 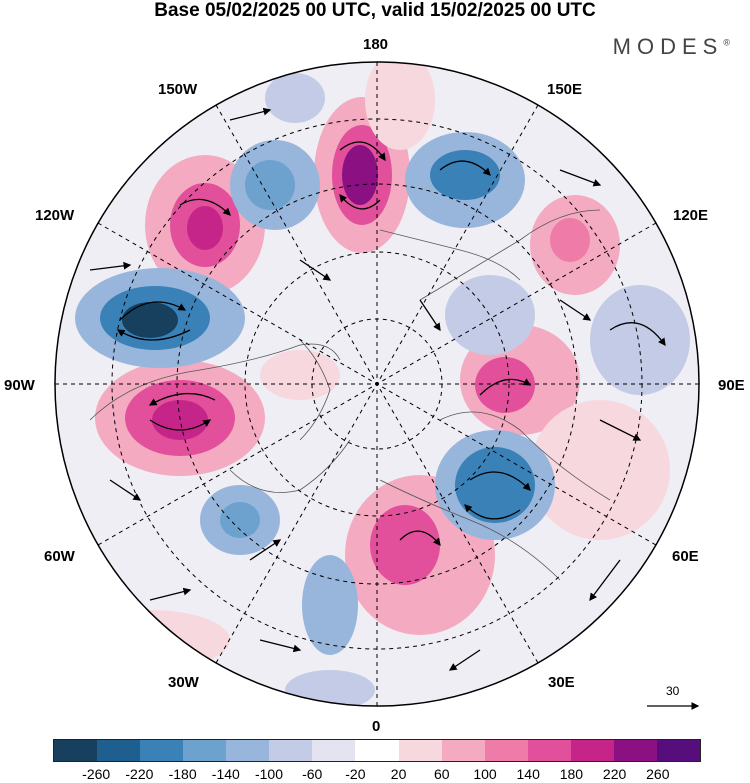 What do you see at coordinates (485, 774) in the screenshot?
I see `colorbar-tick-label: 100` at bounding box center [485, 774].